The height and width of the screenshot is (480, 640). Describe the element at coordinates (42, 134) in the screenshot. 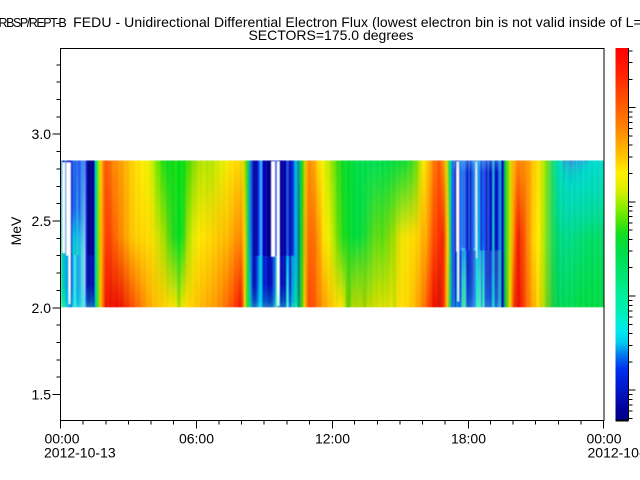

I see `svg-text: 3.0` at that location.